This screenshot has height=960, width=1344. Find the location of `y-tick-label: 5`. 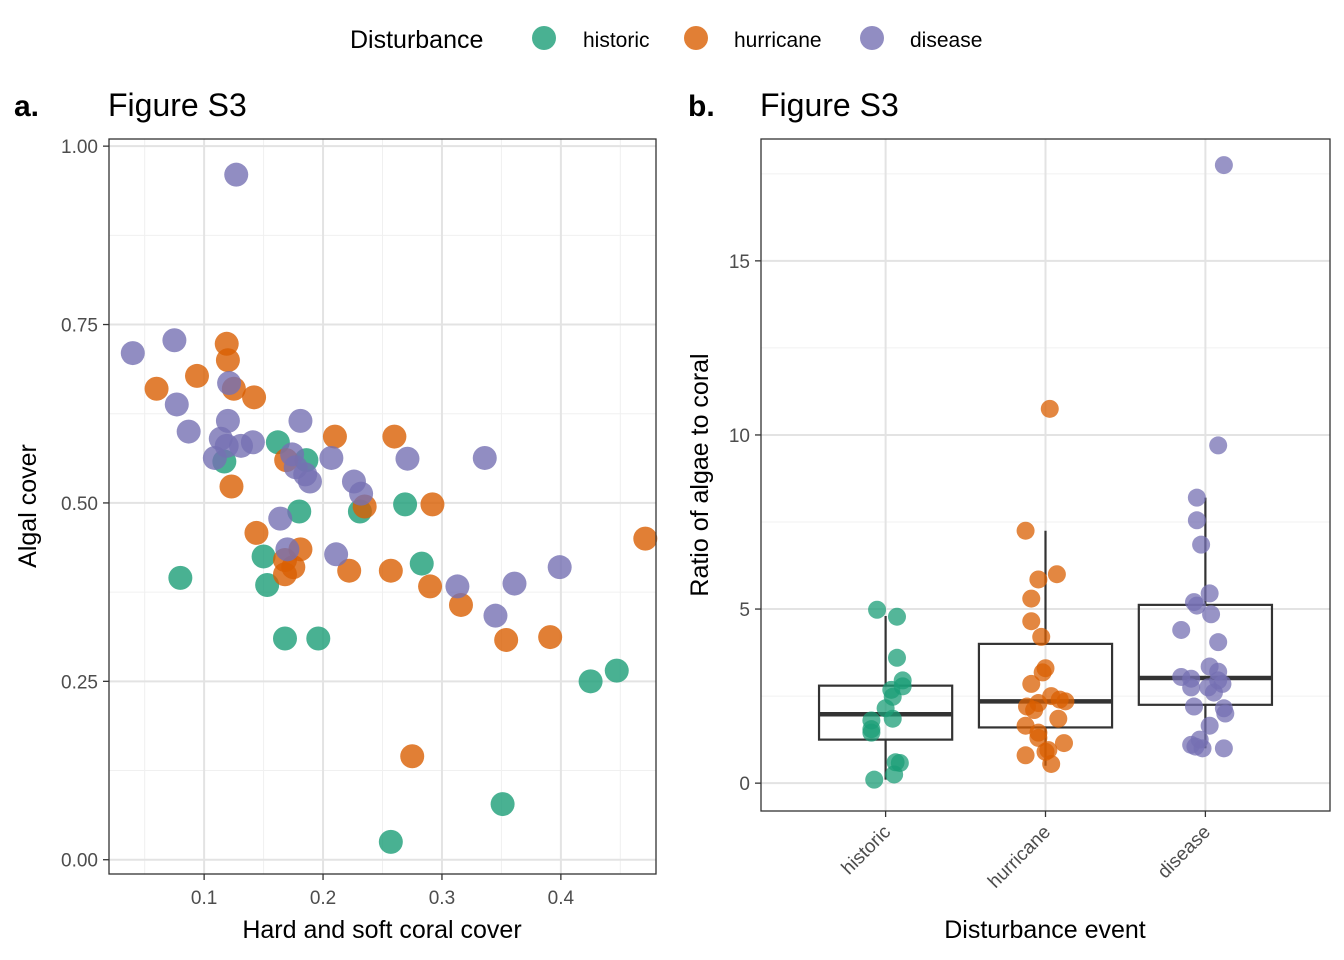

y-tick-label: 5 is located at coordinates (744, 610).